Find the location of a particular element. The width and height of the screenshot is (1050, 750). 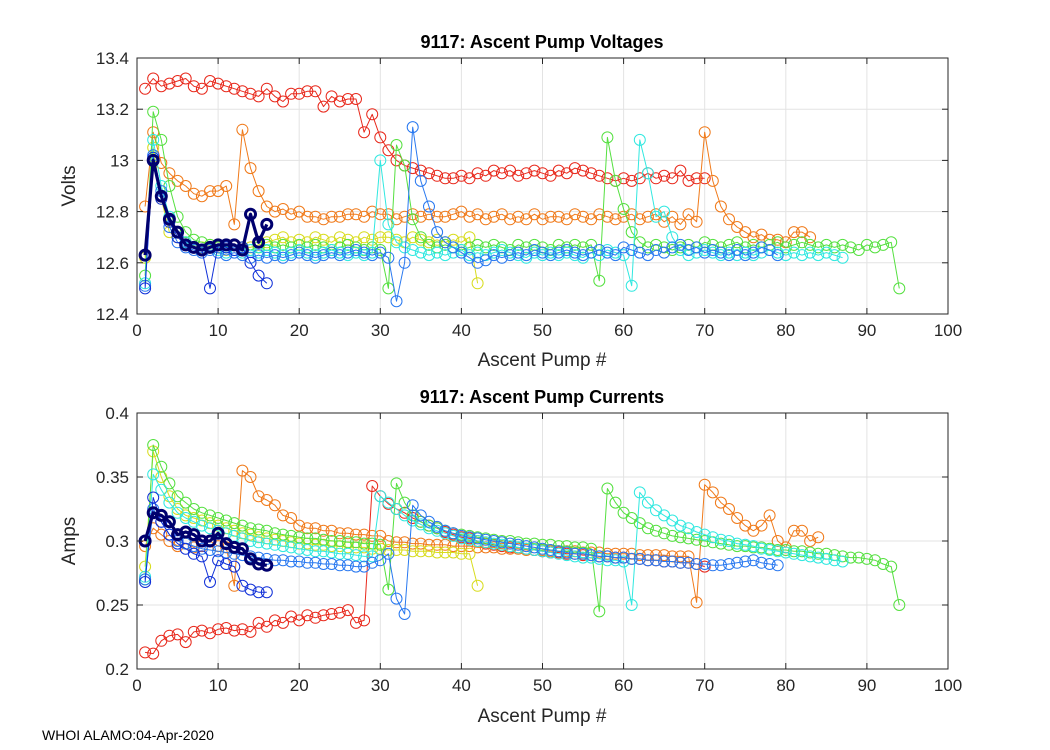

voltage-y-tick-label: 12.4 is located at coordinates (112, 314).